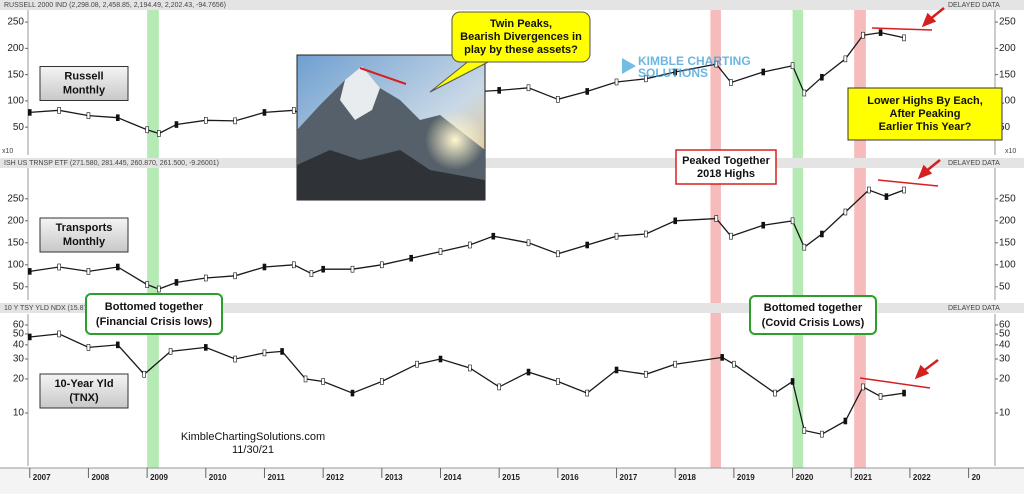 The height and width of the screenshot is (494, 1024). I want to click on x-tick-label: 2020, so click(805, 477).